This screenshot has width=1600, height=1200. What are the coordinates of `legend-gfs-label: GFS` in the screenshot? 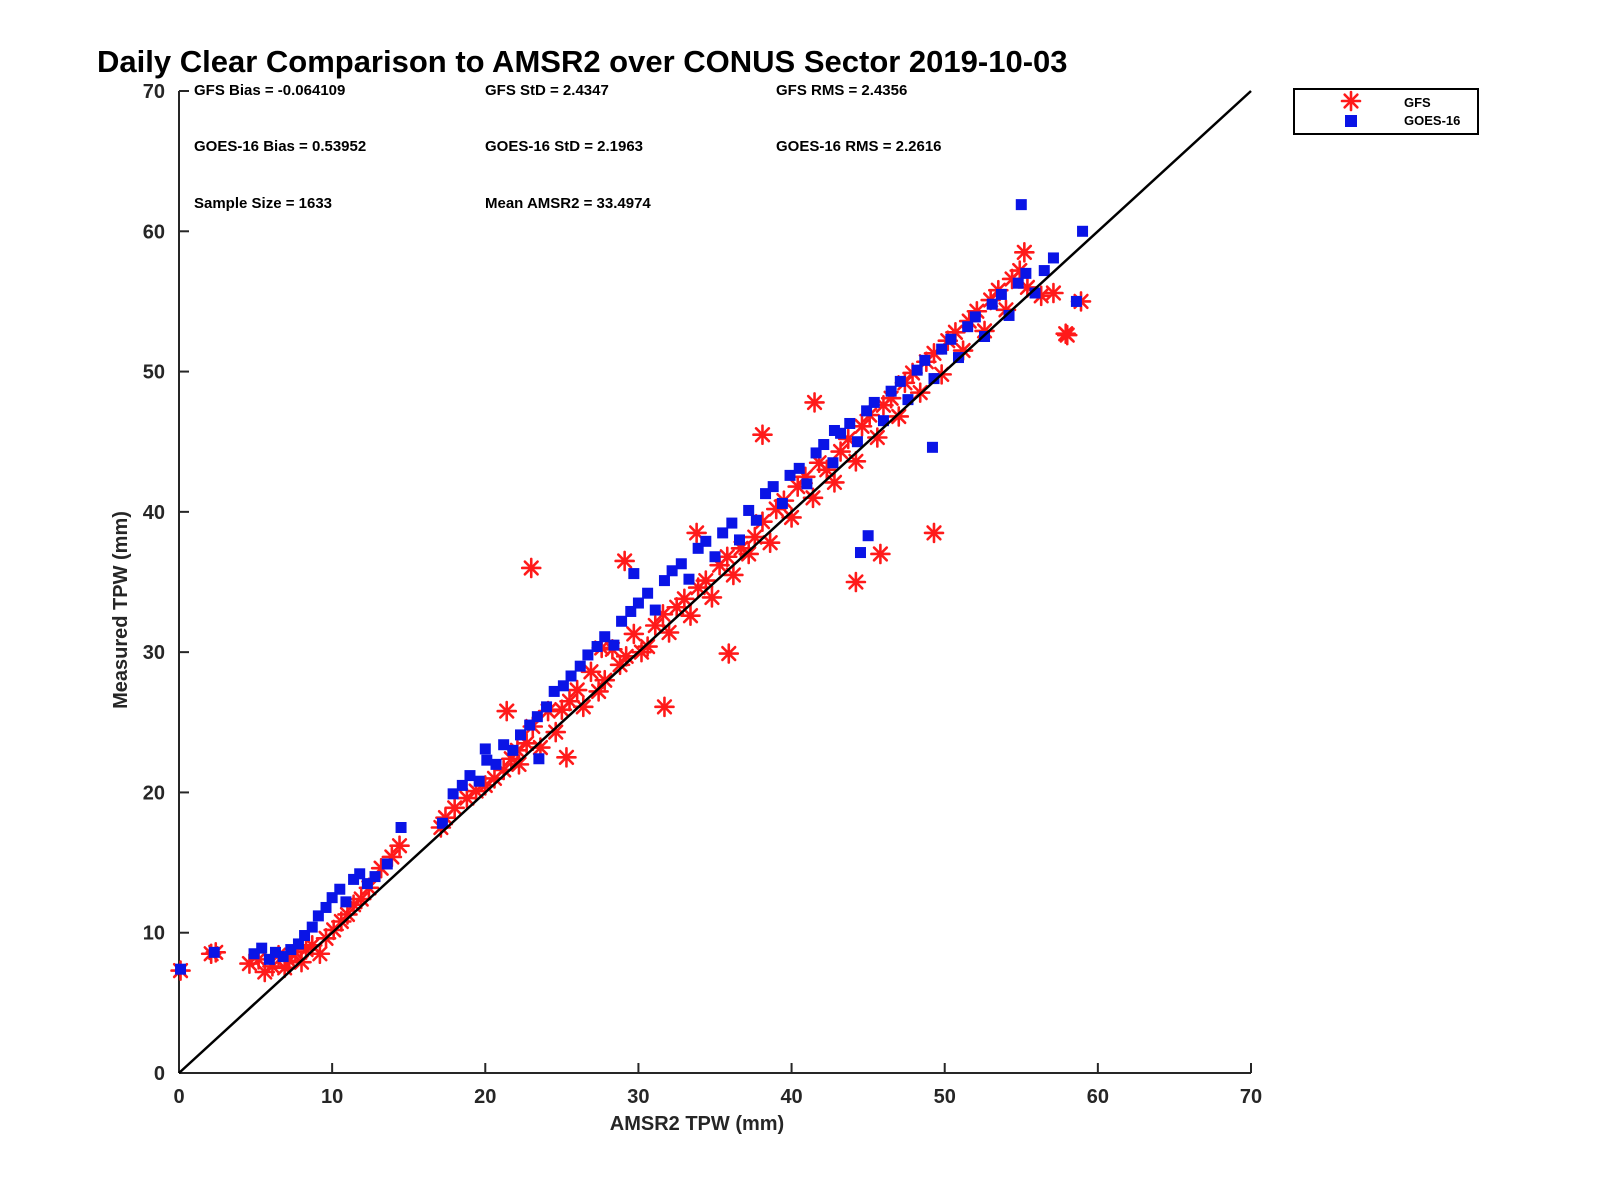 It's located at (1417, 102).